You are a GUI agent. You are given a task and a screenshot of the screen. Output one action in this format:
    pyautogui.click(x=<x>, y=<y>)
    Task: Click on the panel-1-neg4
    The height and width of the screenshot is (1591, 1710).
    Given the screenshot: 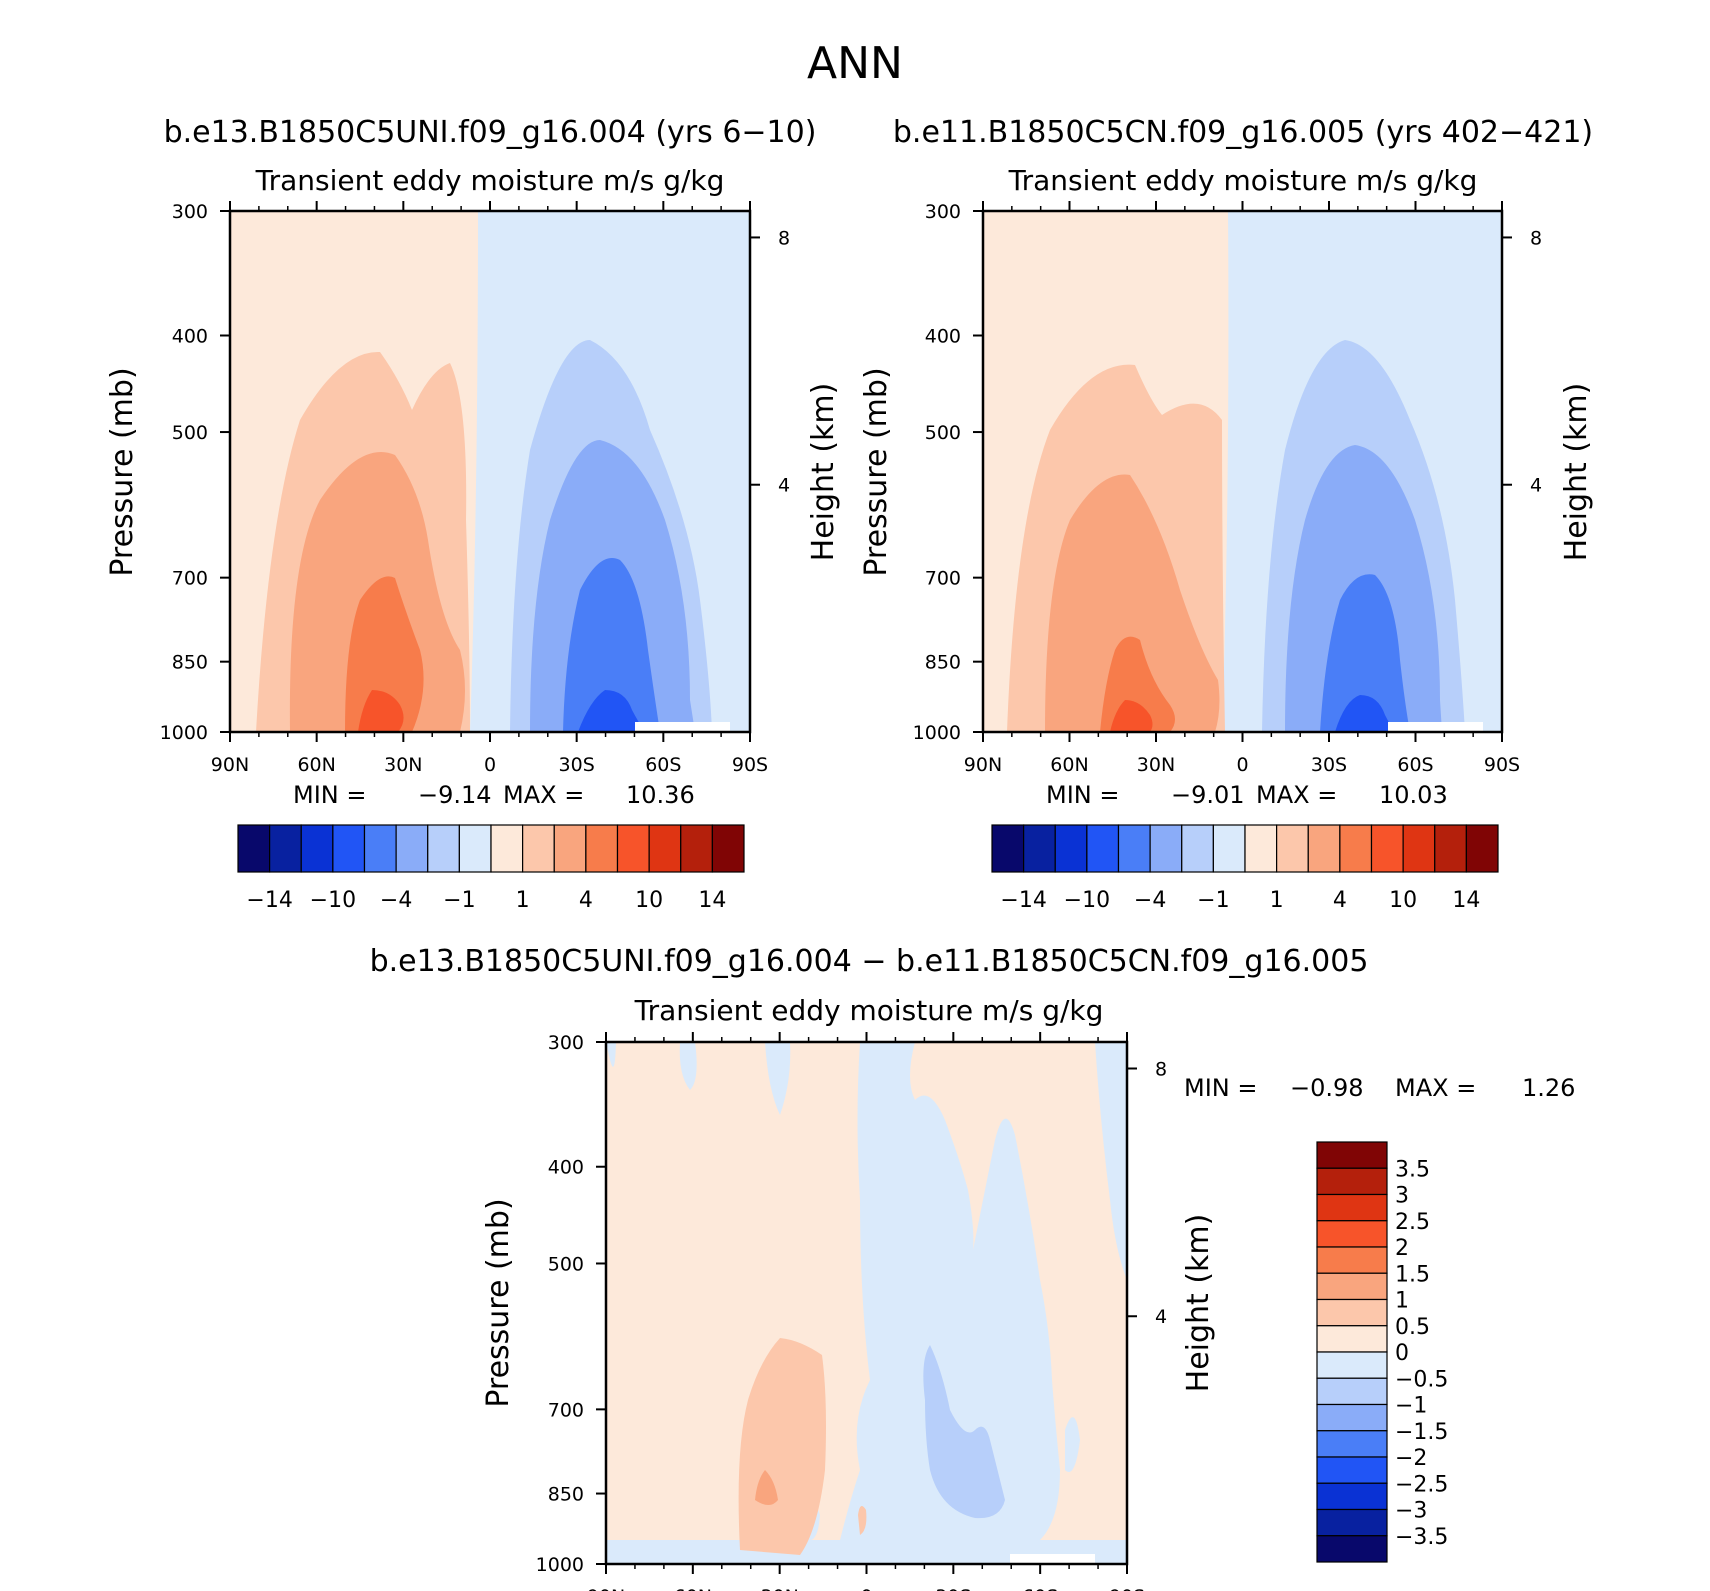 What is the action you would take?
    pyautogui.click(x=611, y=645)
    